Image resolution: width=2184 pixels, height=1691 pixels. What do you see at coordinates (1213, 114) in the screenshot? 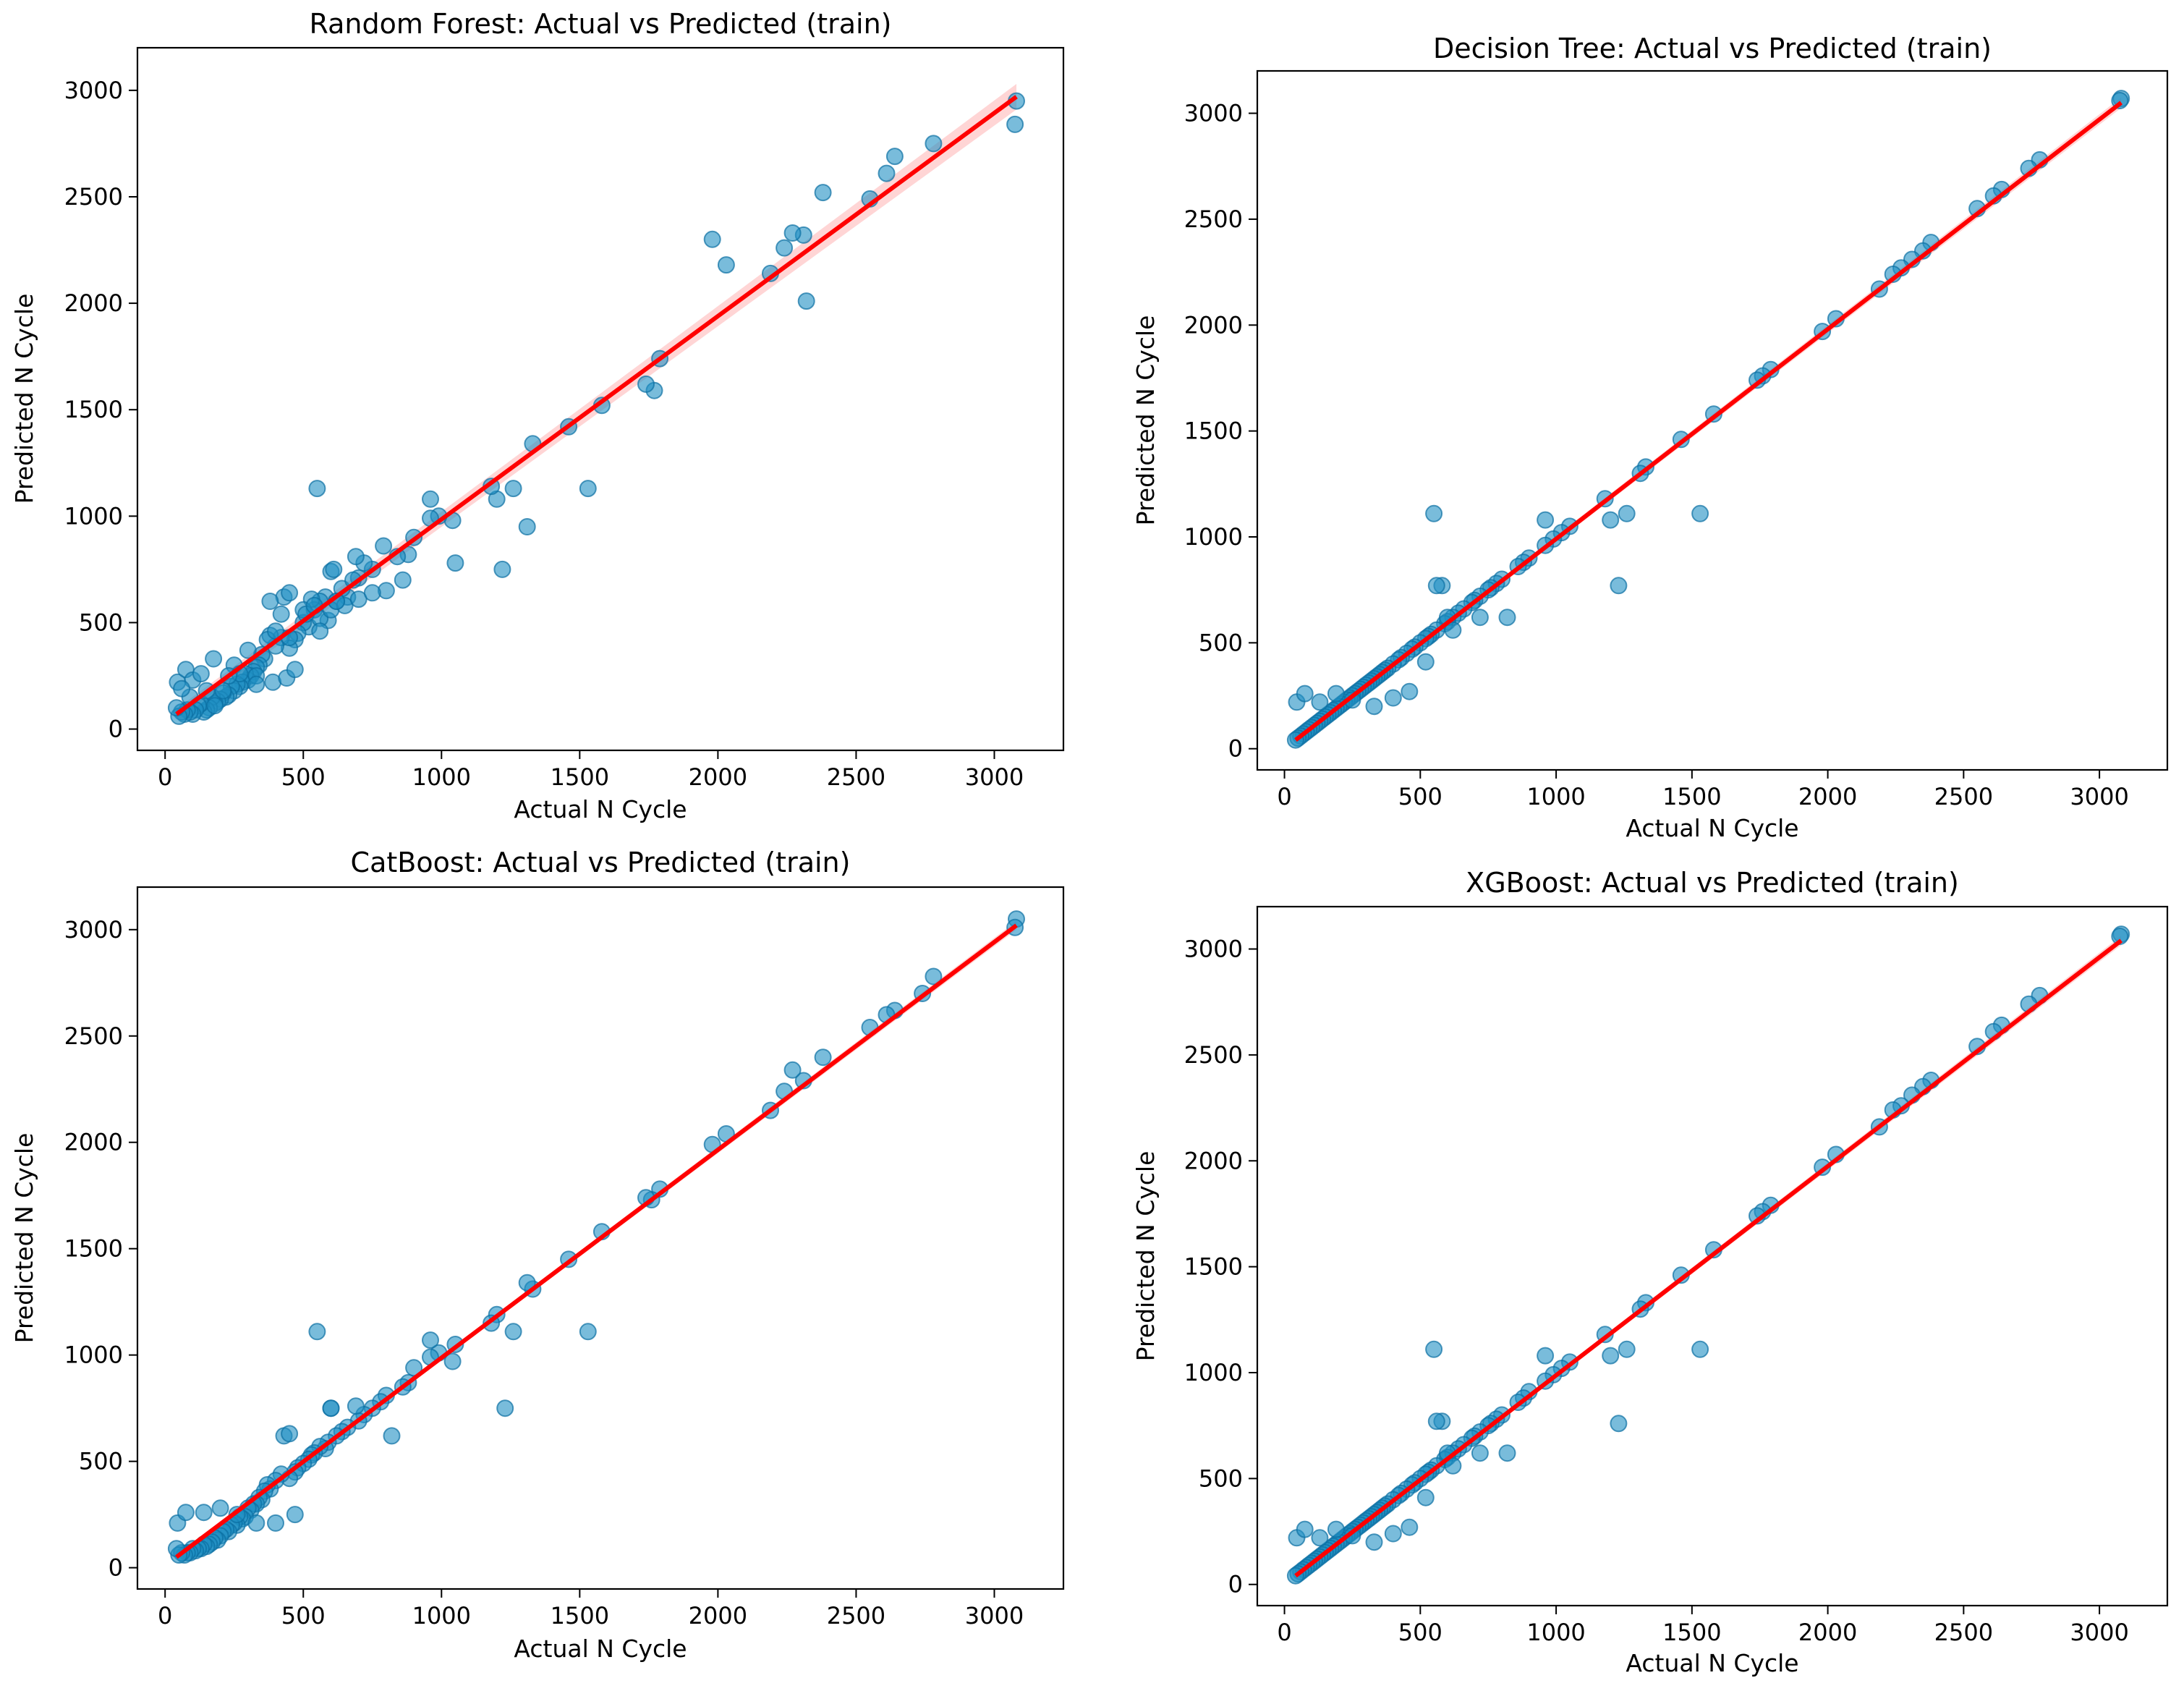
I see `y-tick-label: 3000` at bounding box center [1213, 114].